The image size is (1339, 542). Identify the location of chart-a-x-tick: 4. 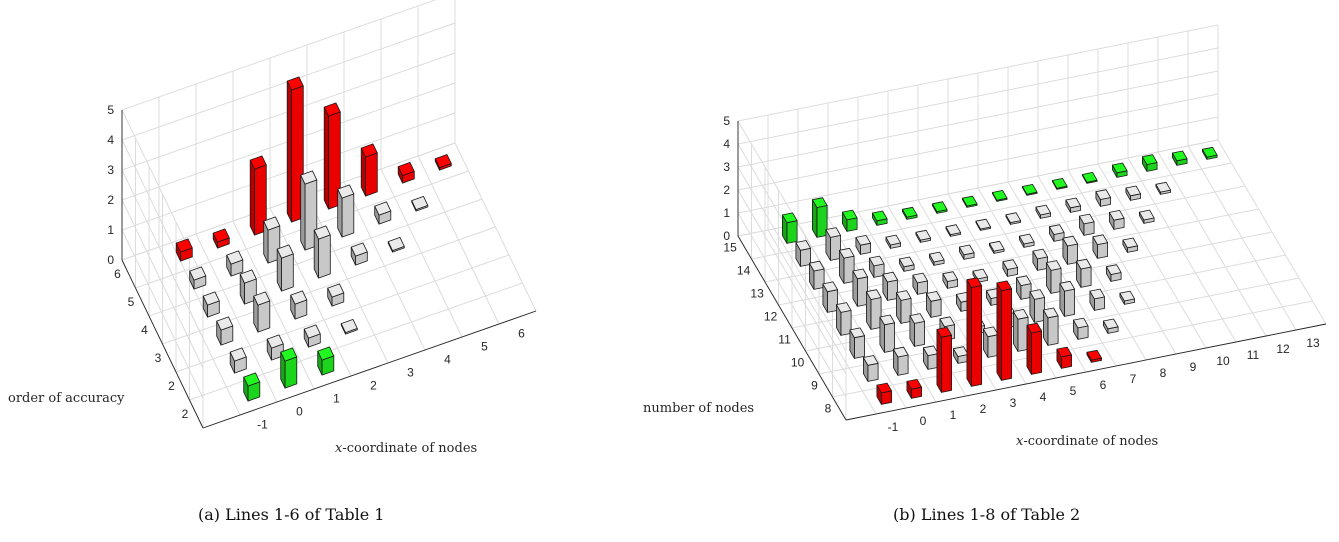
(447, 360).